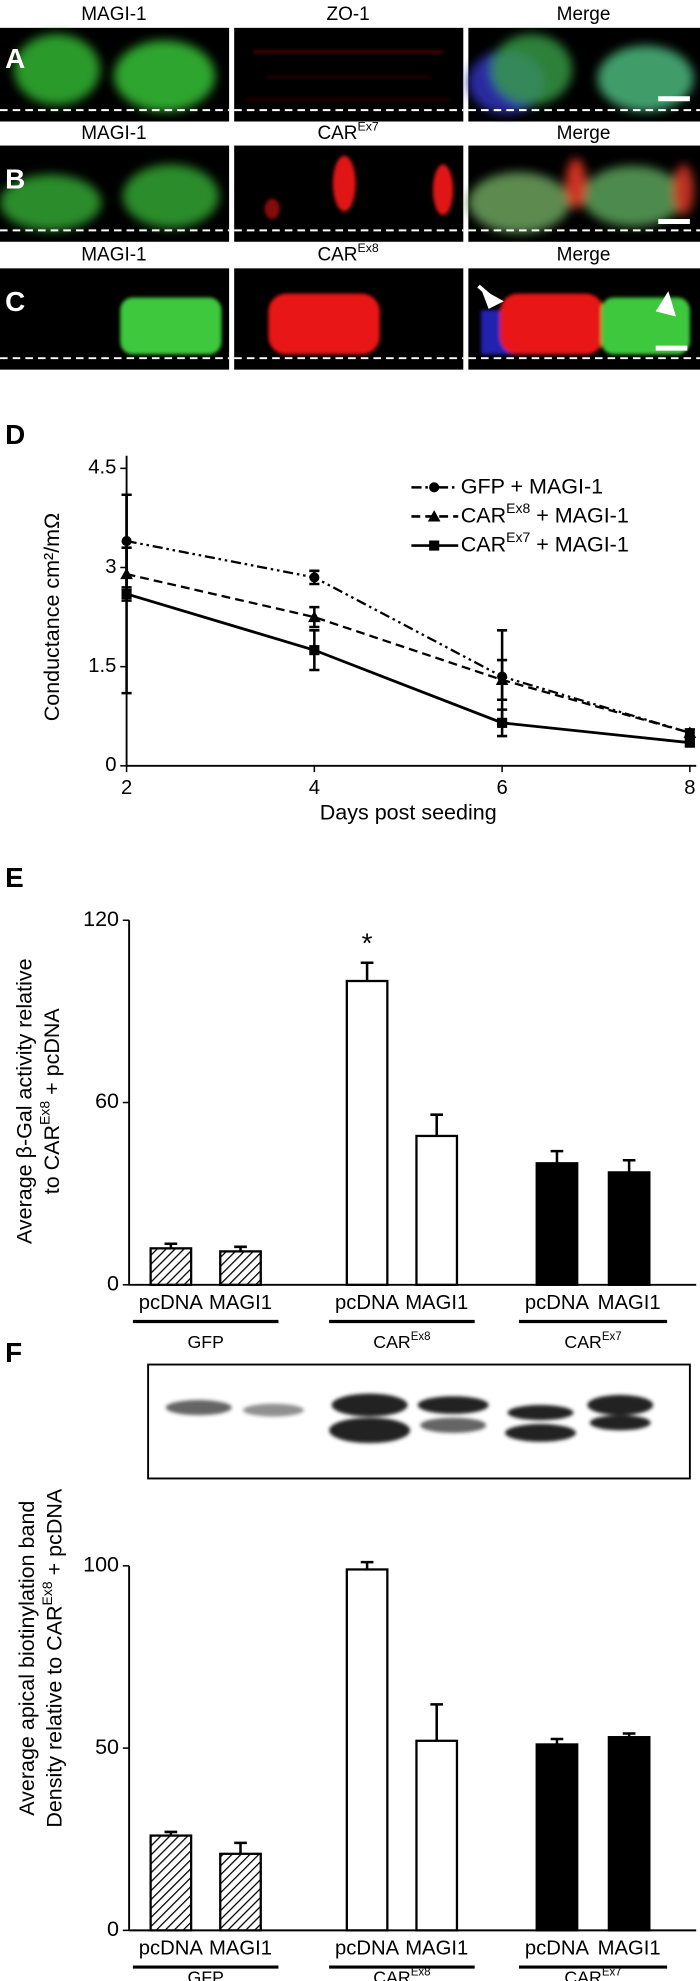 The width and height of the screenshot is (700, 1981). What do you see at coordinates (314, 788) in the screenshot?
I see `x-tick-label: 4` at bounding box center [314, 788].